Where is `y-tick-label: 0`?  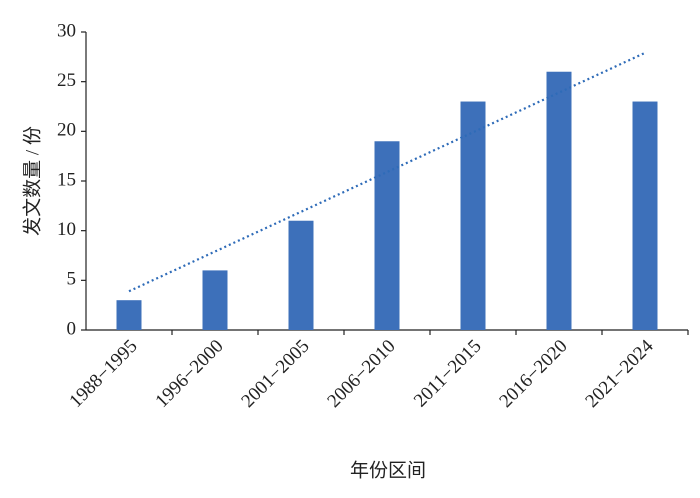 y-tick-label: 0 is located at coordinates (72, 328).